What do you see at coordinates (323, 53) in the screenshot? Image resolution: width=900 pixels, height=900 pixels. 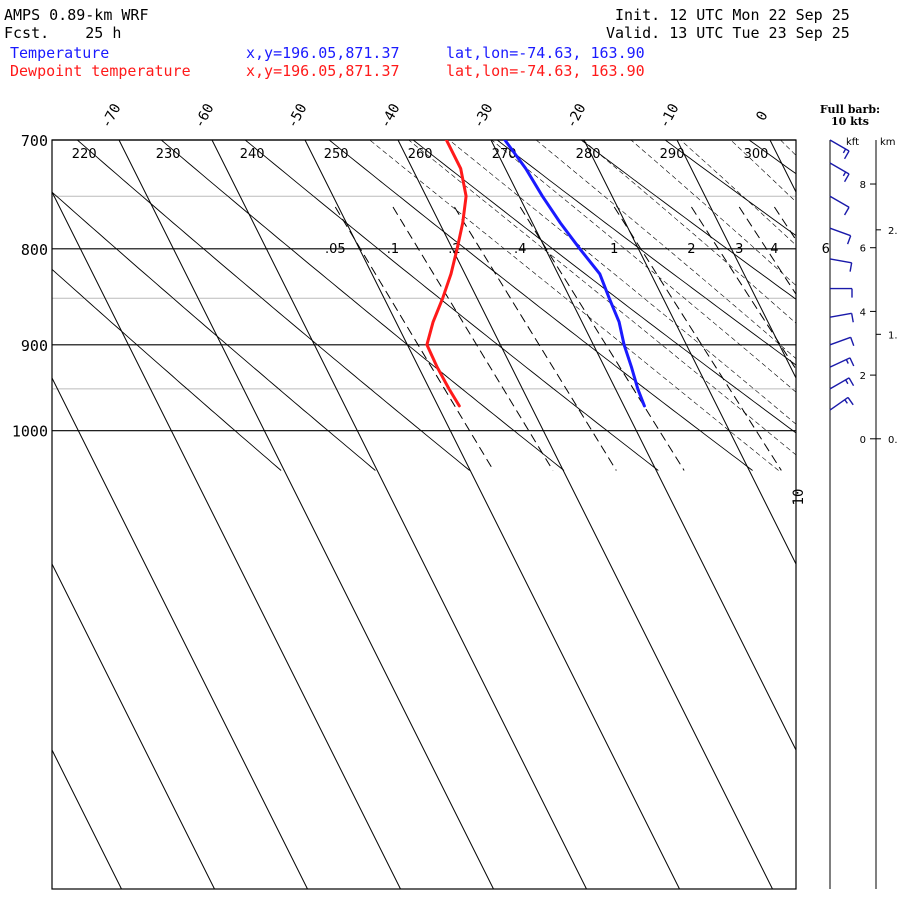 I see `legend-temperature-xy: x,y=196.05,871.37` at bounding box center [323, 53].